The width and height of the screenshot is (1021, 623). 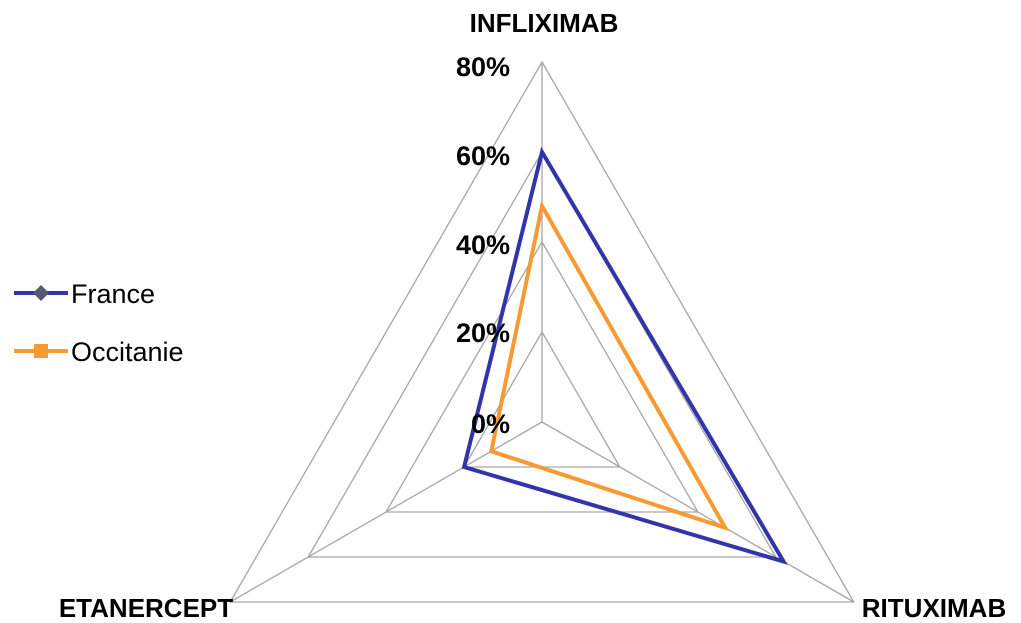 I want to click on axis-label-rituximab: RITUXIMAB, so click(x=934, y=608).